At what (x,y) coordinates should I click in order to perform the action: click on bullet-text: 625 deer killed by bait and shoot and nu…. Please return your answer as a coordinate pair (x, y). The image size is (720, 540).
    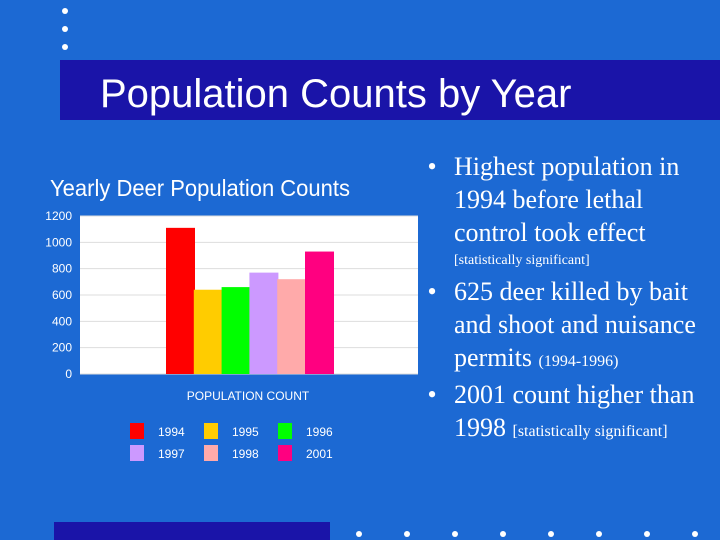
    Looking at the image, I should click on (575, 324).